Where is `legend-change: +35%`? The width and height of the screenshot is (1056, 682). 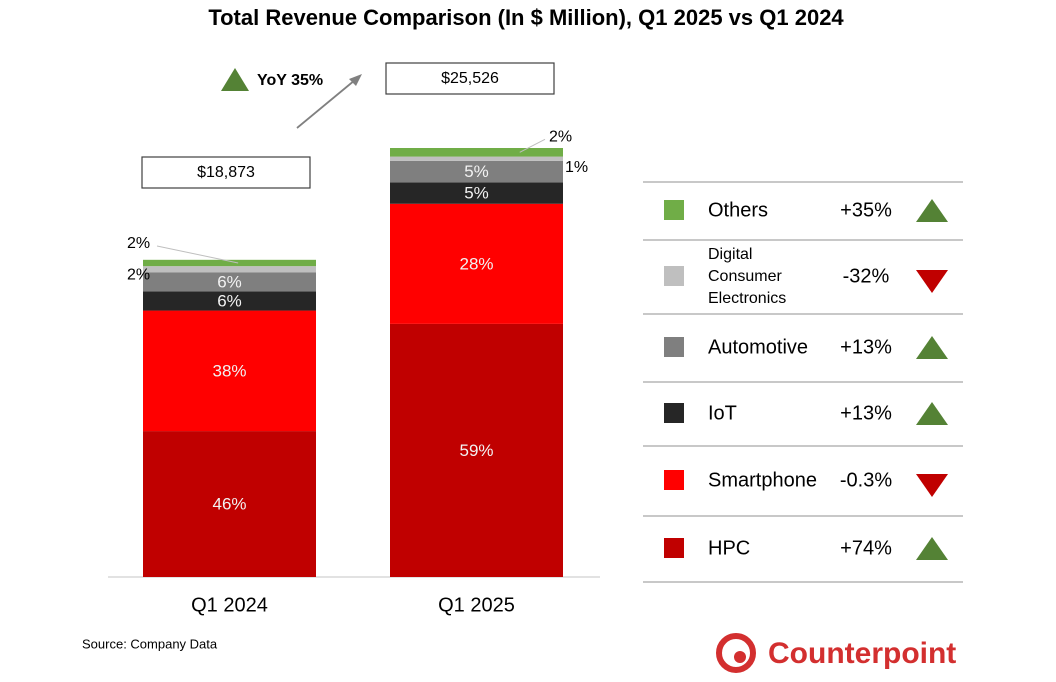 legend-change: +35% is located at coordinates (866, 210).